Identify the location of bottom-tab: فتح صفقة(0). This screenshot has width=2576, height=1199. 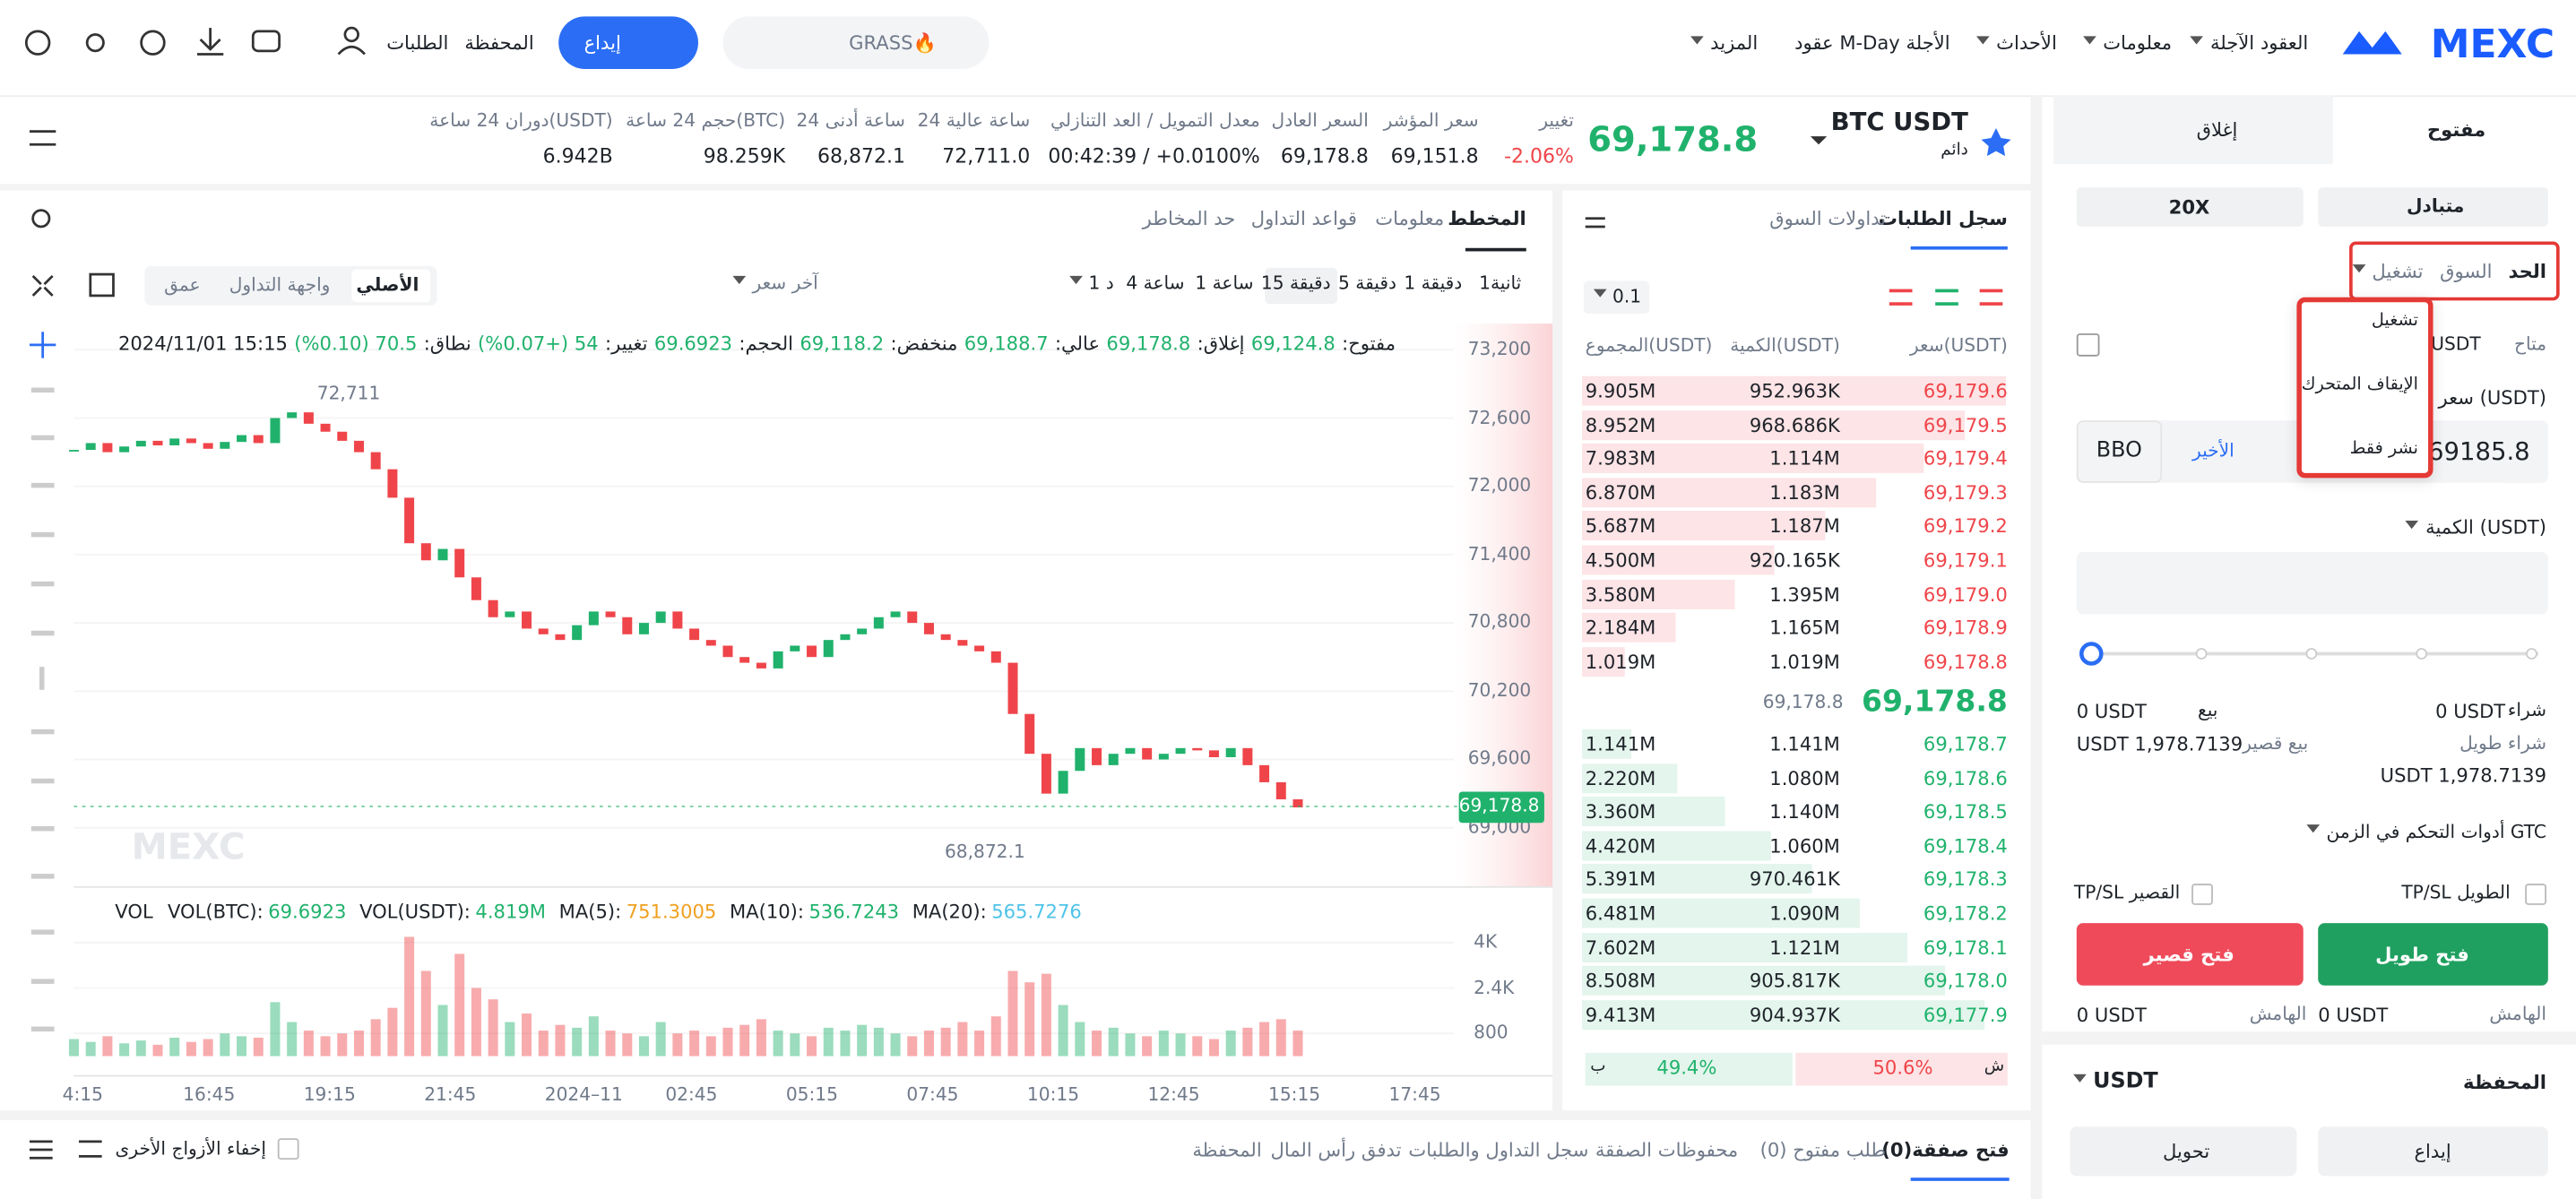
(1945, 1149).